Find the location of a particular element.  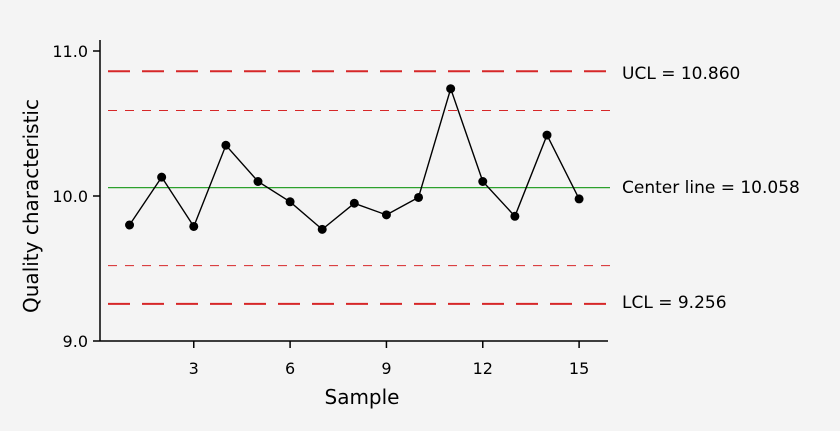

x-ticks: 3 6 9 12 15 is located at coordinates (389, 359).